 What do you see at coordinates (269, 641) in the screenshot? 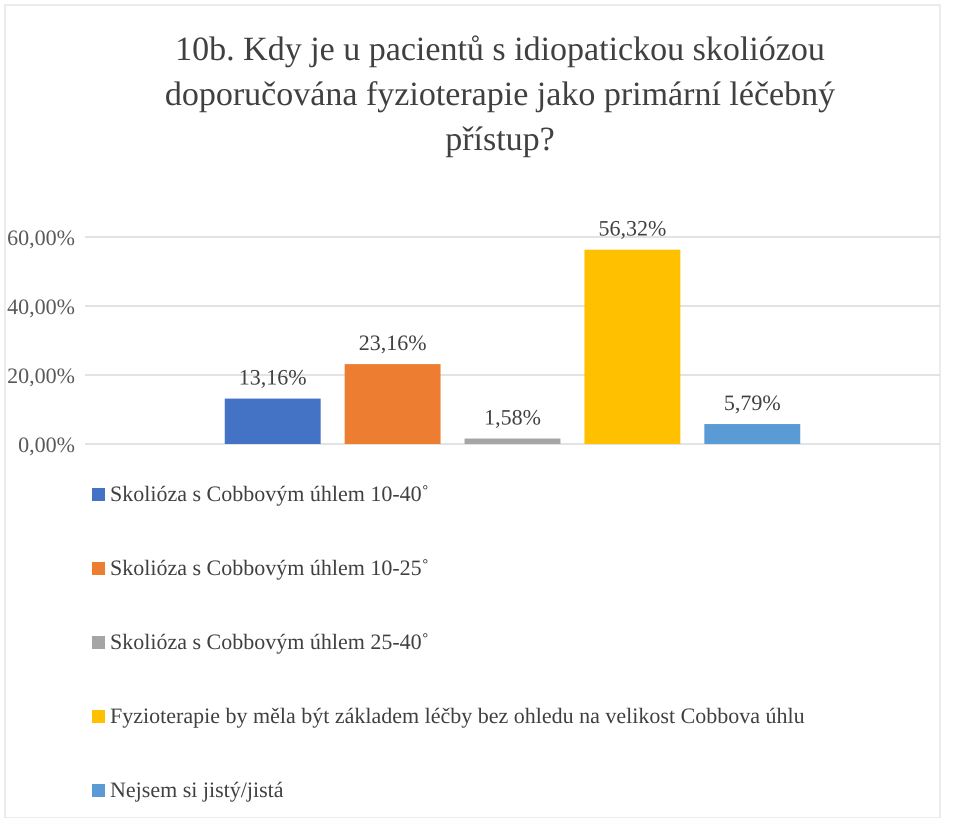
I see `legend-label: Skolióza s Cobbovým úhlem 25-40˚` at bounding box center [269, 641].